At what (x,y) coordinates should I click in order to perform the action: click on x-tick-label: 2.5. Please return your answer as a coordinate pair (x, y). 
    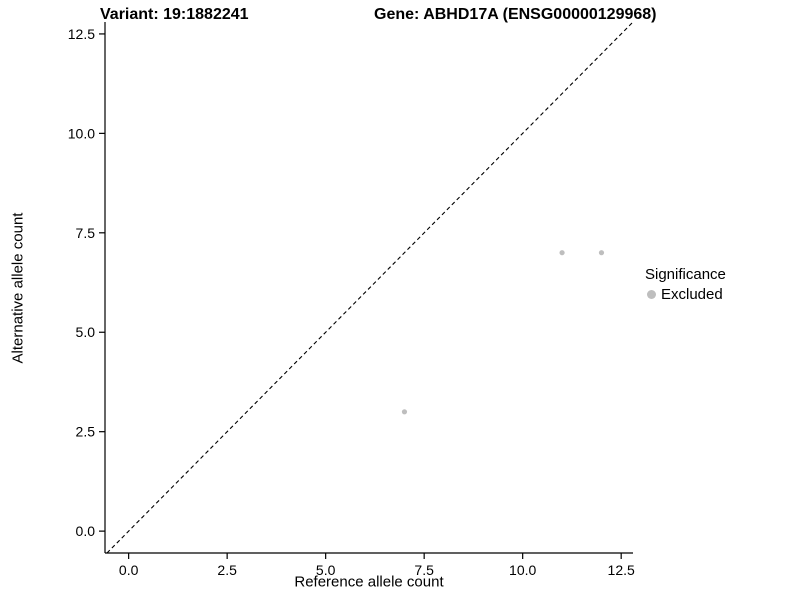
    Looking at the image, I should click on (227, 570).